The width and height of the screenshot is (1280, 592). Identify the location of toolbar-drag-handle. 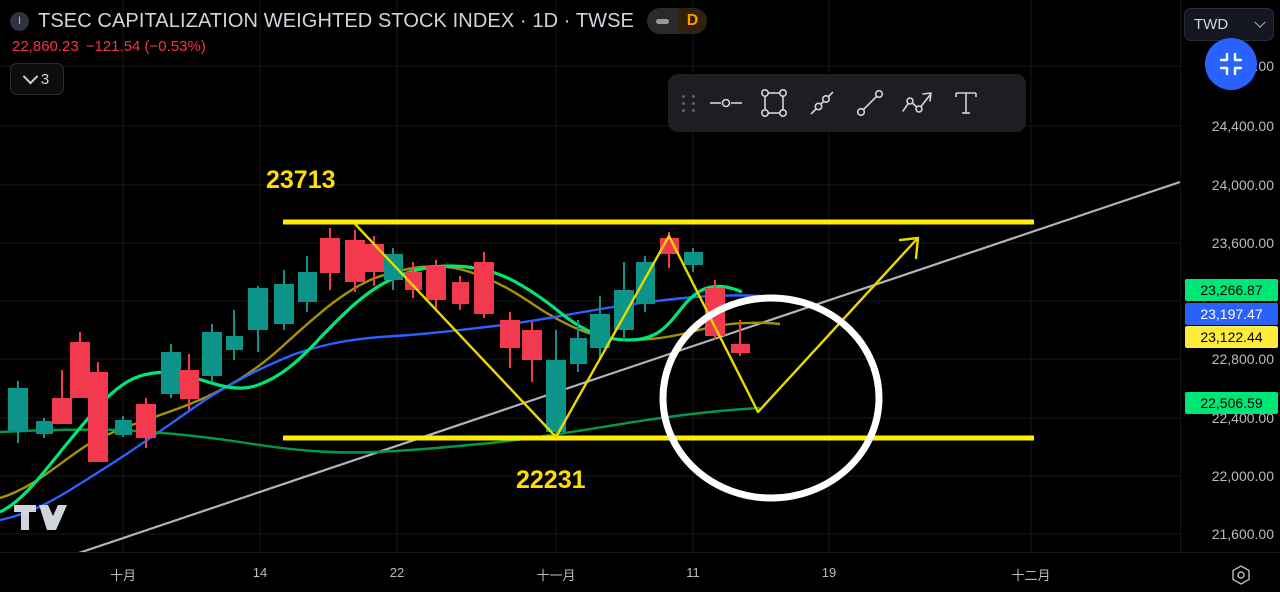
(689, 103).